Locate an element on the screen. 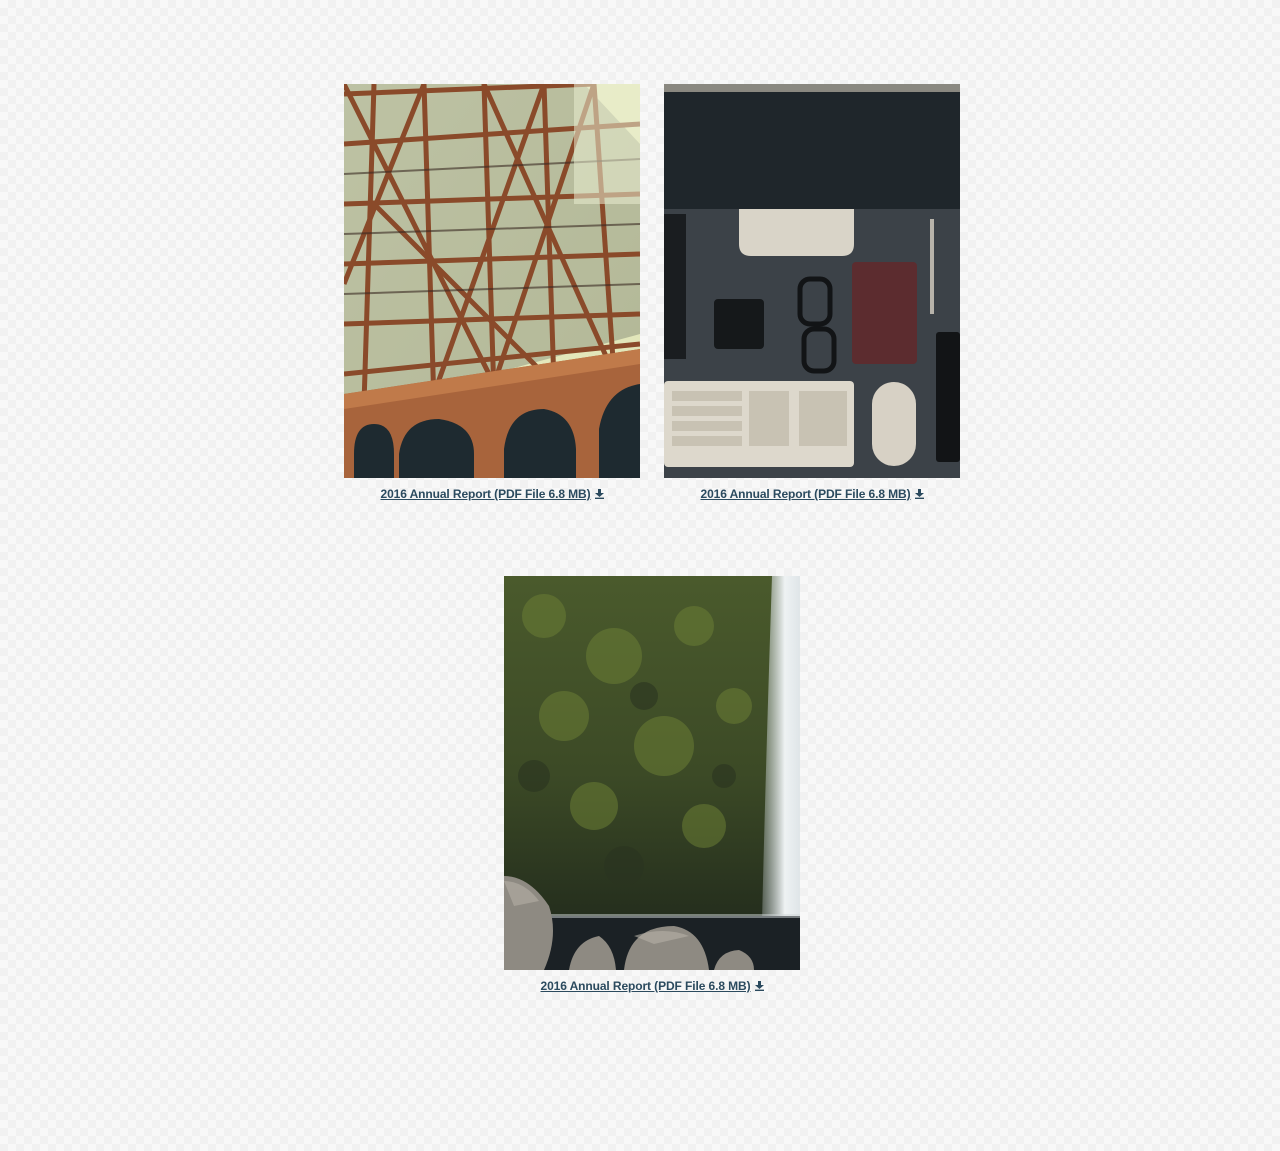 The height and width of the screenshot is (1151, 1280). report-cover-image-bridge is located at coordinates (492, 281).